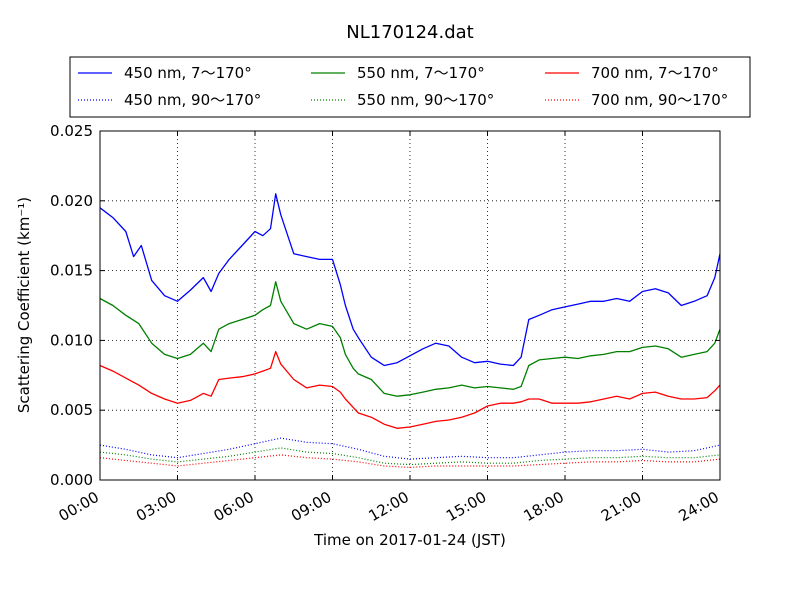 This screenshot has width=800, height=600. What do you see at coordinates (659, 100) in the screenshot?
I see `legend-label: 700 nm, 90～170°` at bounding box center [659, 100].